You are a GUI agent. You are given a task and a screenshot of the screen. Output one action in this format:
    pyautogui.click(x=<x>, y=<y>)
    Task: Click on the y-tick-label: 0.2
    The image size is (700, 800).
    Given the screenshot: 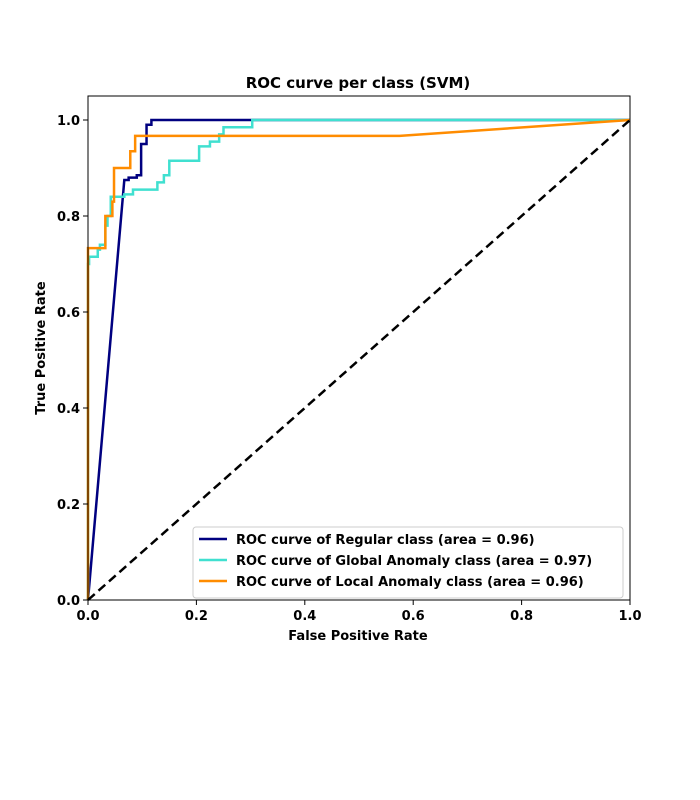 What is the action you would take?
    pyautogui.click(x=68, y=505)
    